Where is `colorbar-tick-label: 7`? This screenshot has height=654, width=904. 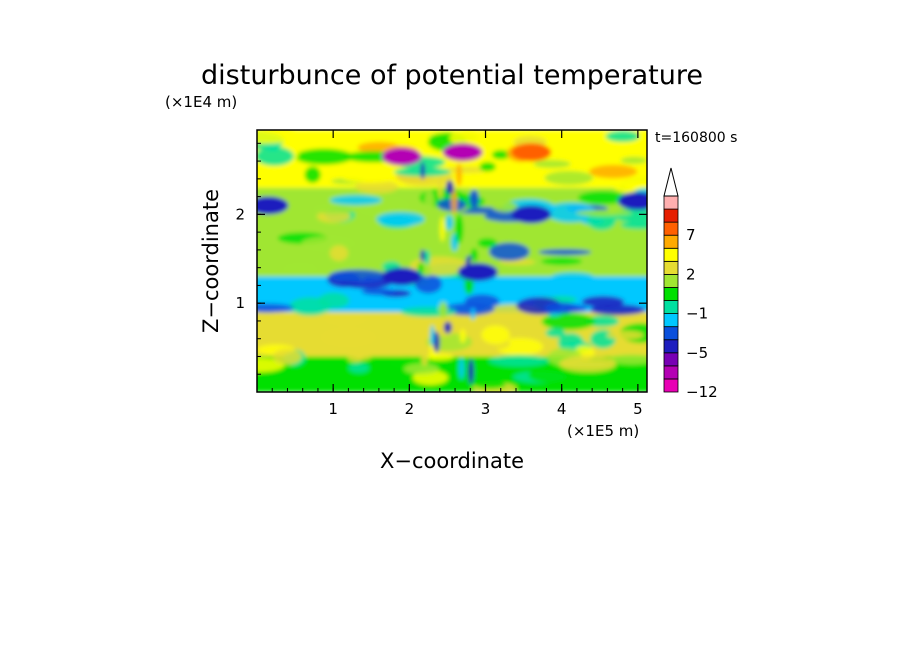
colorbar-tick-label: 7 is located at coordinates (691, 235).